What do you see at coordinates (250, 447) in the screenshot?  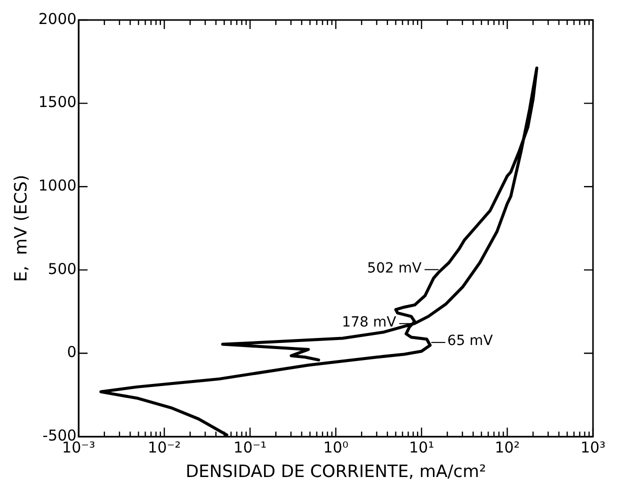 I see `x-tick-label: 10⁻¹` at bounding box center [250, 447].